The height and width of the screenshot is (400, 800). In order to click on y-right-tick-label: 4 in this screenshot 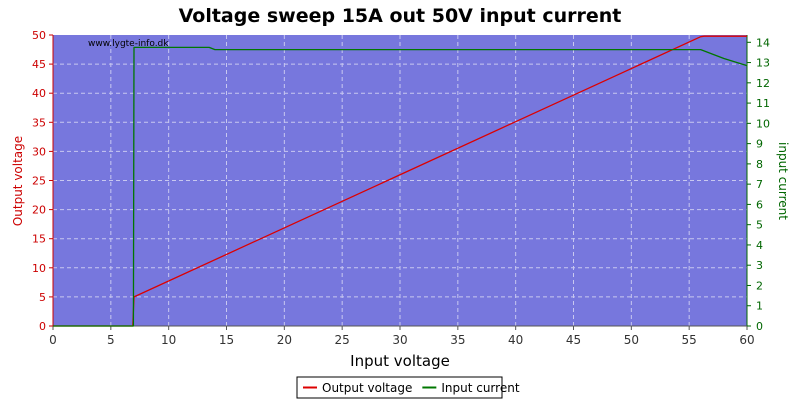, I will do `click(759, 245)`.